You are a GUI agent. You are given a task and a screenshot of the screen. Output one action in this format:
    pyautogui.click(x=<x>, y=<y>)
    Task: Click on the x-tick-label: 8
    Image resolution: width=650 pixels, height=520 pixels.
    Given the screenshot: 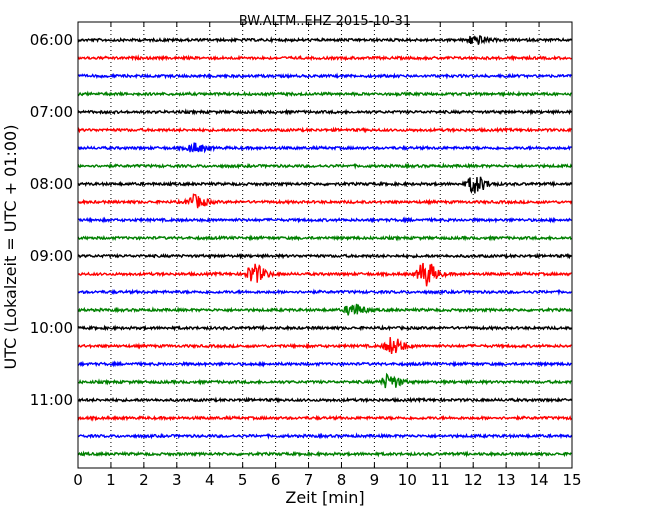 What is the action you would take?
    pyautogui.click(x=342, y=480)
    